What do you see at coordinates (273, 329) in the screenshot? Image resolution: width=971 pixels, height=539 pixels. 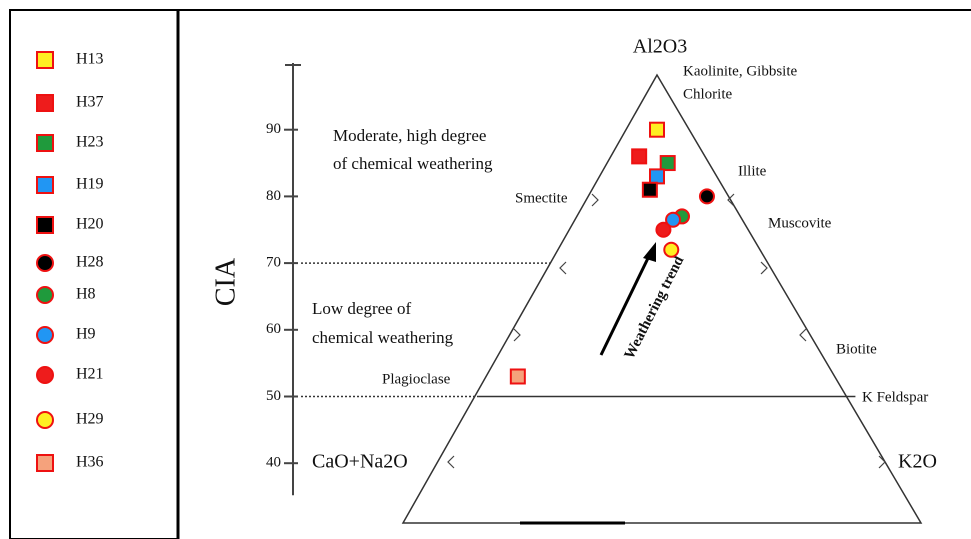 I see `y-tick-label: 60` at bounding box center [273, 329].